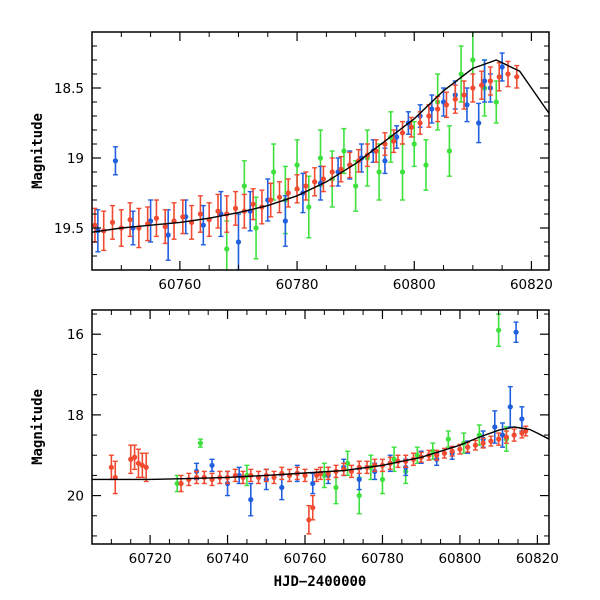 This screenshot has height=600, width=600. Describe the element at coordinates (227, 559) in the screenshot. I see `bottom-xtick-label: 60740` at that location.